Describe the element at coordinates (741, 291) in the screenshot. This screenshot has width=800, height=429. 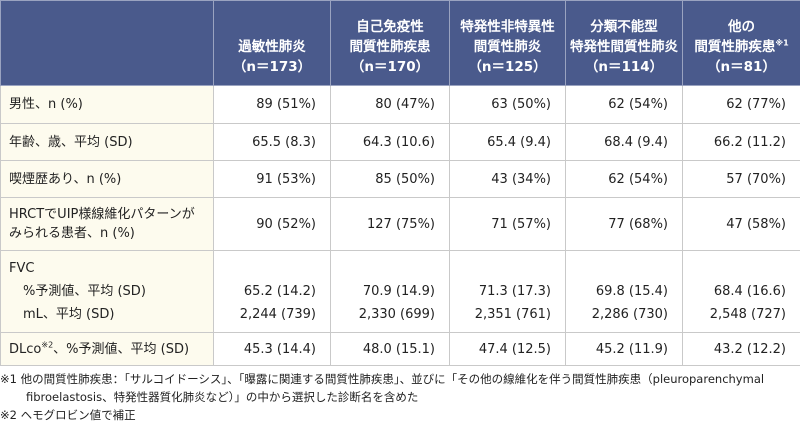
I see `table-cell: 68.4 (16.6) 2,548 (727)` at that location.